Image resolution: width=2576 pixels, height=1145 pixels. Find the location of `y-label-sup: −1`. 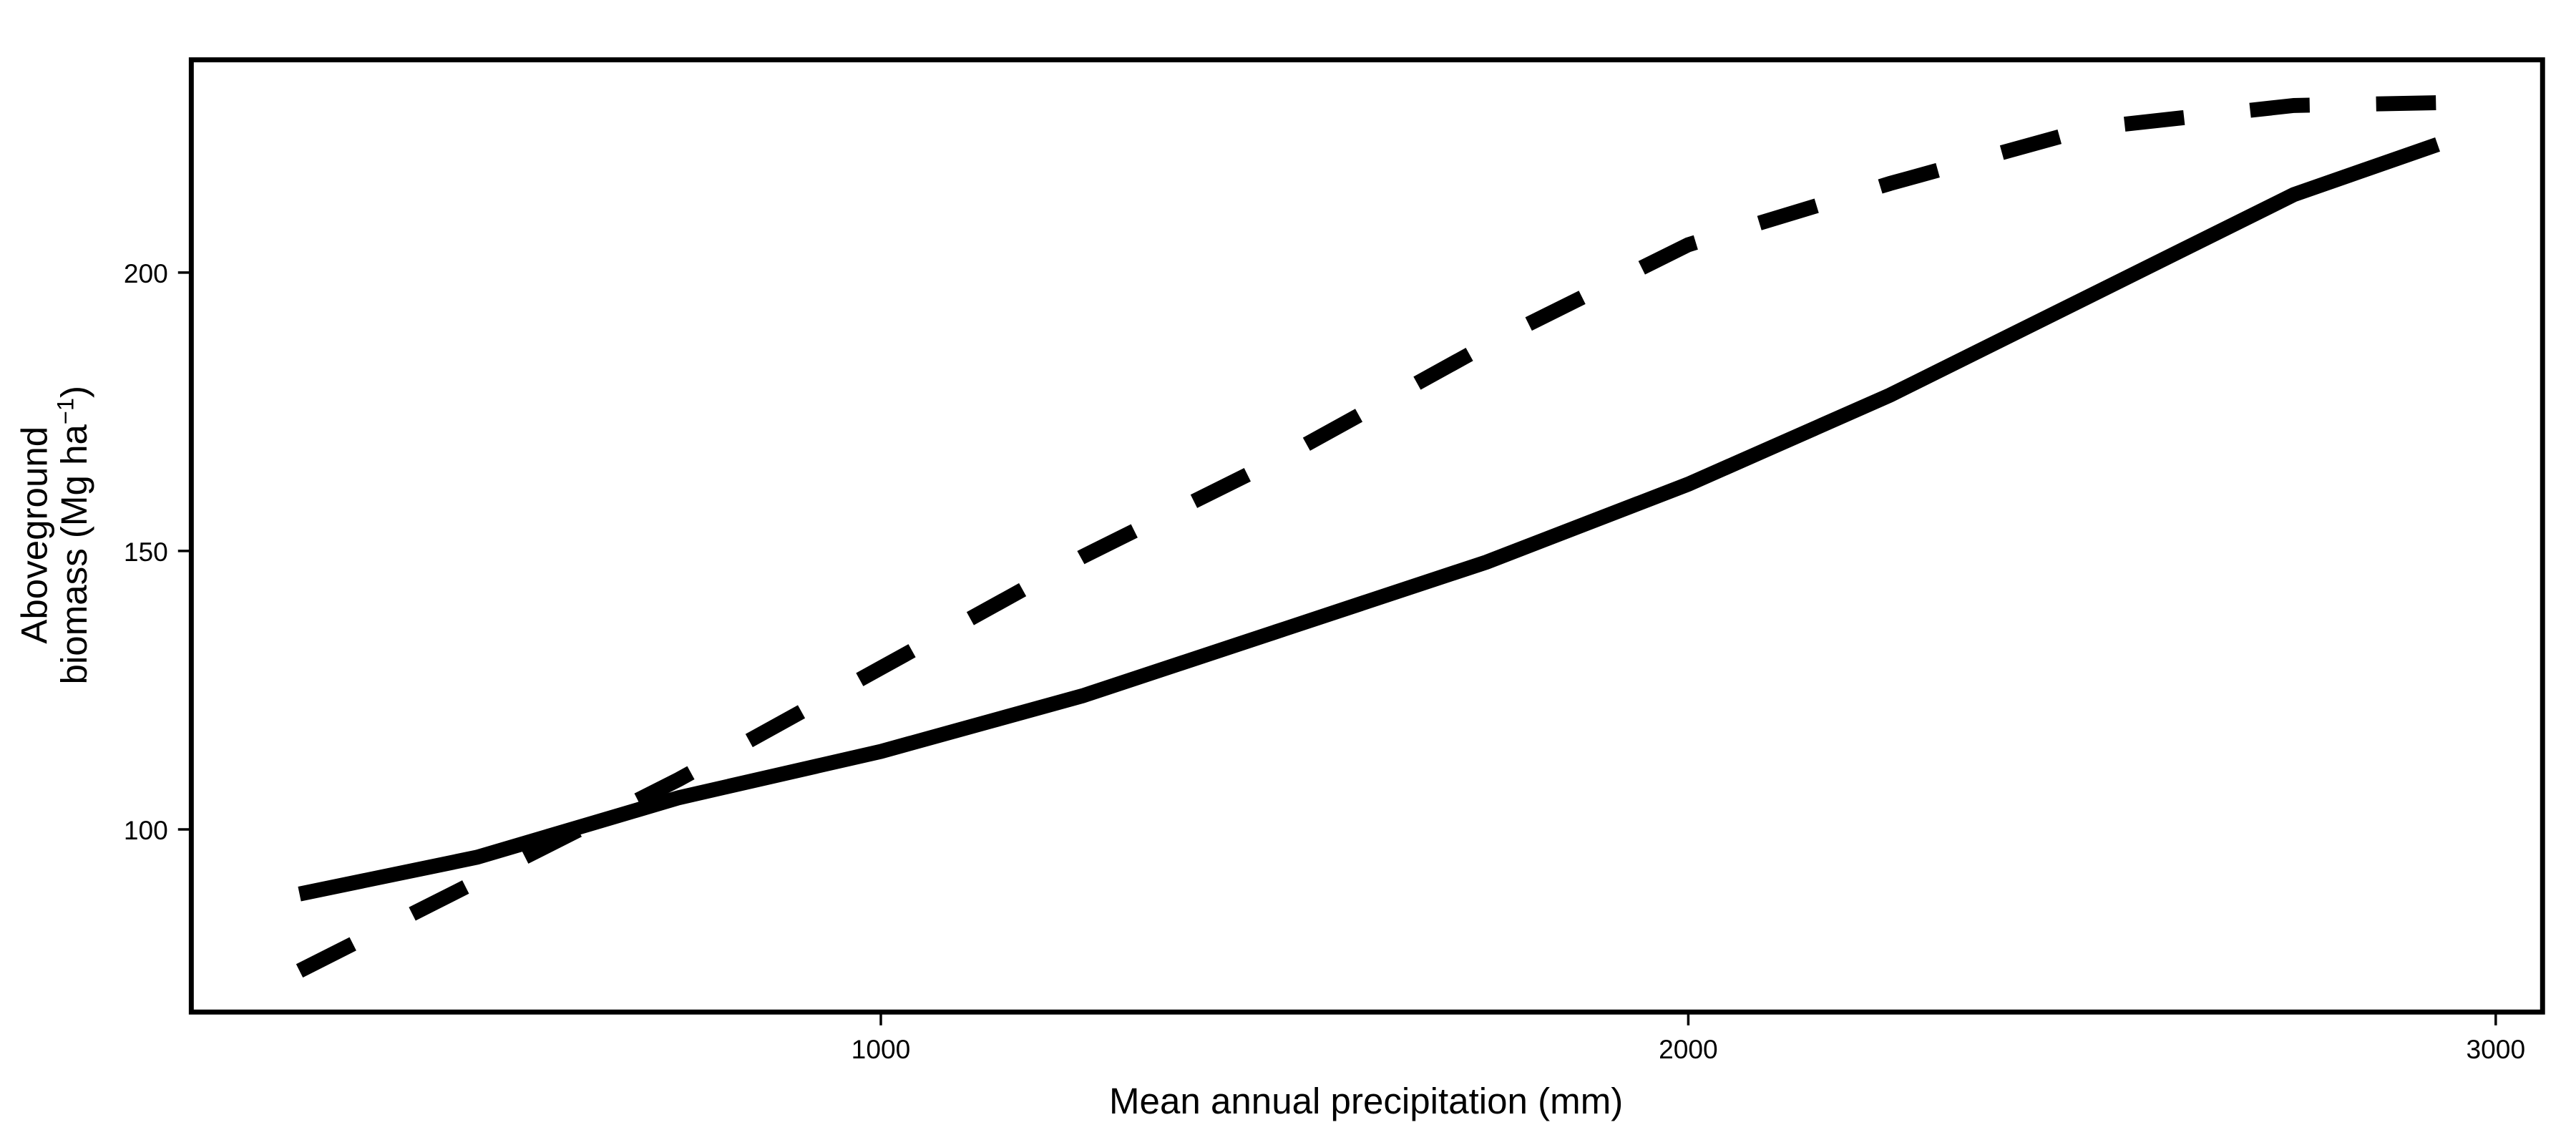

y-label-sup: −1 is located at coordinates (65, 411).